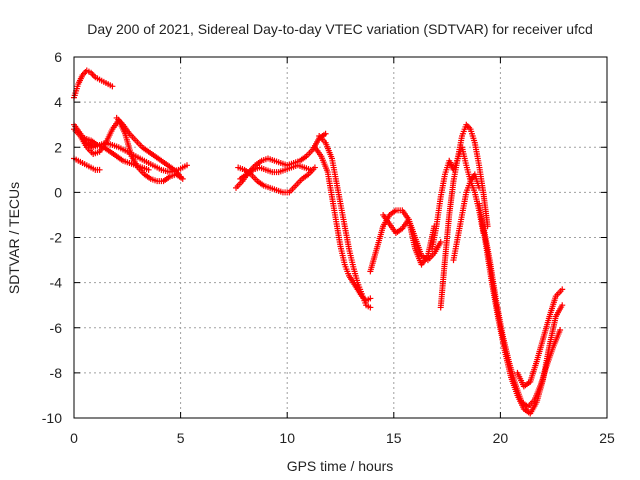 Image resolution: width=640 pixels, height=480 pixels. What do you see at coordinates (394, 438) in the screenshot?
I see `x-tick-label: 15` at bounding box center [394, 438].